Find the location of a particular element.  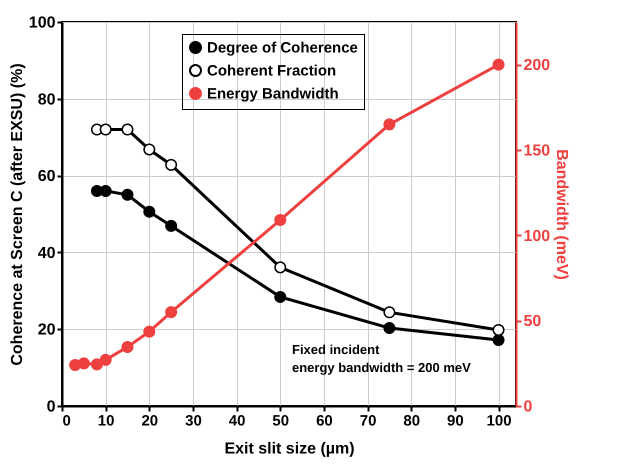

y-tick-label: 60 is located at coordinates (47, 177).